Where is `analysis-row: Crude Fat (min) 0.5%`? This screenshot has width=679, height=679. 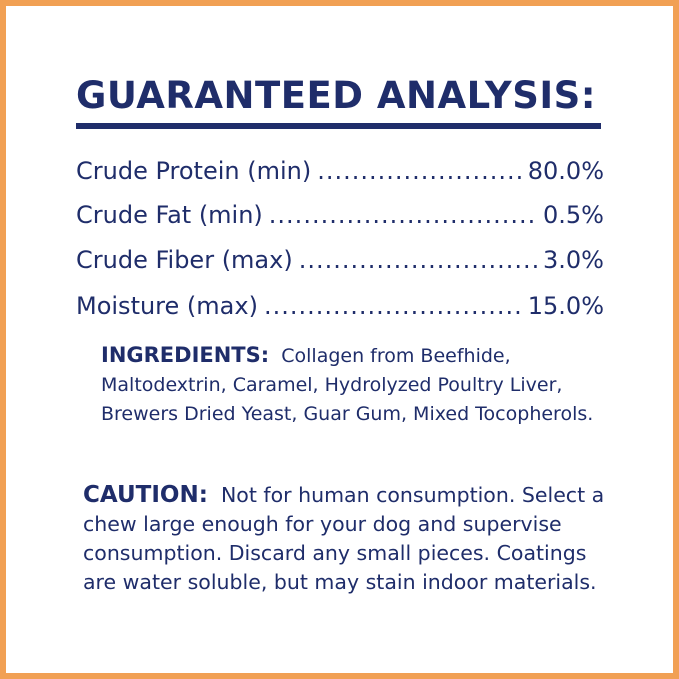 analysis-row: Crude Fat (min) 0.5% is located at coordinates (340, 215).